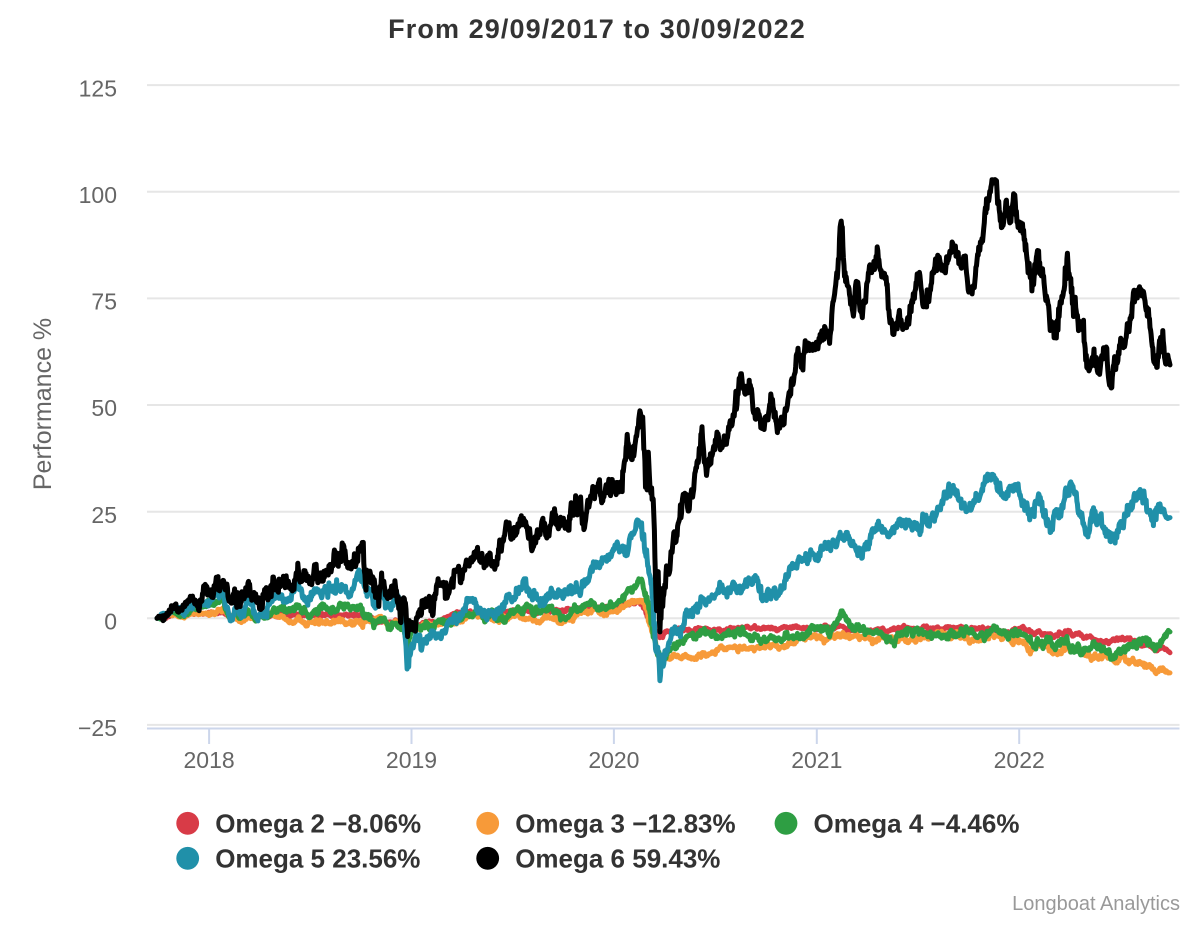 The width and height of the screenshot is (1200, 925). I want to click on svg-text: 25, so click(104, 515).